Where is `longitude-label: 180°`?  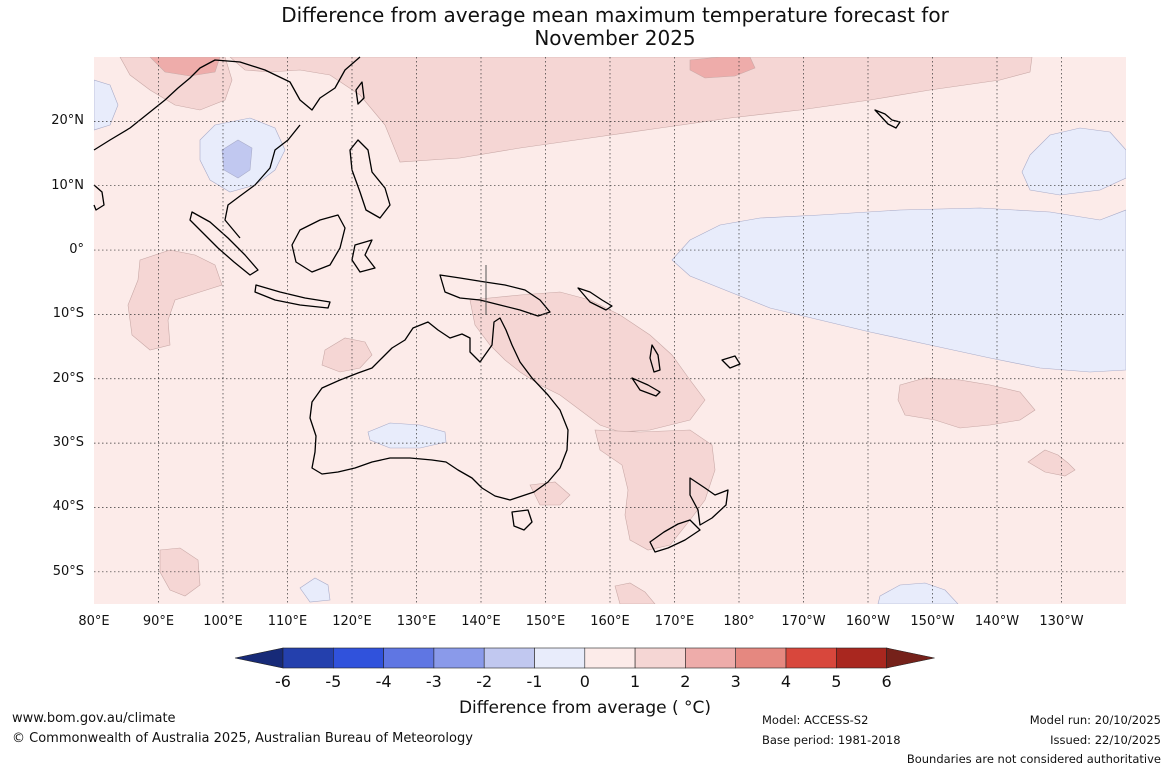 longitude-label: 180° is located at coordinates (739, 621).